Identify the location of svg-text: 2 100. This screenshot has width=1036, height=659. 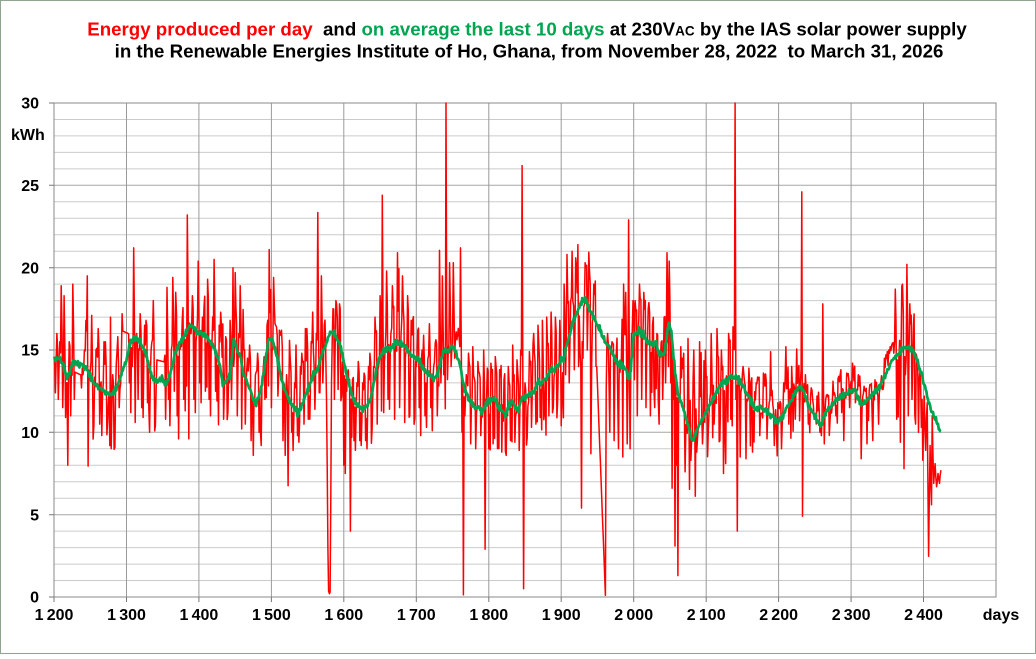
(706, 615).